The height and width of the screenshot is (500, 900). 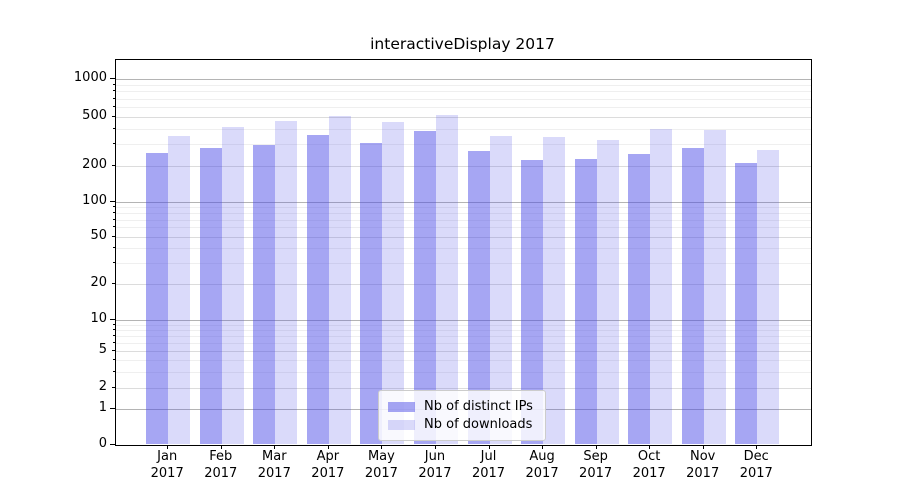 What do you see at coordinates (542, 465) in the screenshot?
I see `x-tick-label-aug: Aug 2017` at bounding box center [542, 465].